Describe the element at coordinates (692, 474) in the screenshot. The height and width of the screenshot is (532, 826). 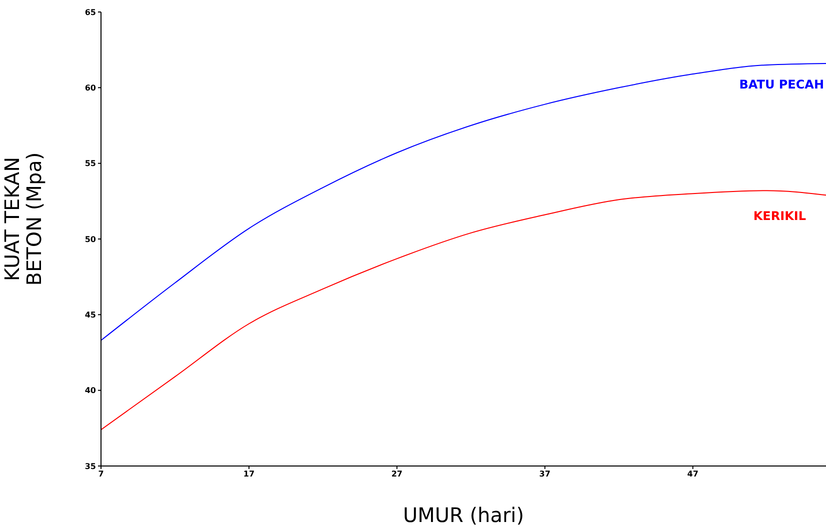
I see `x-tick-label: 47` at that location.